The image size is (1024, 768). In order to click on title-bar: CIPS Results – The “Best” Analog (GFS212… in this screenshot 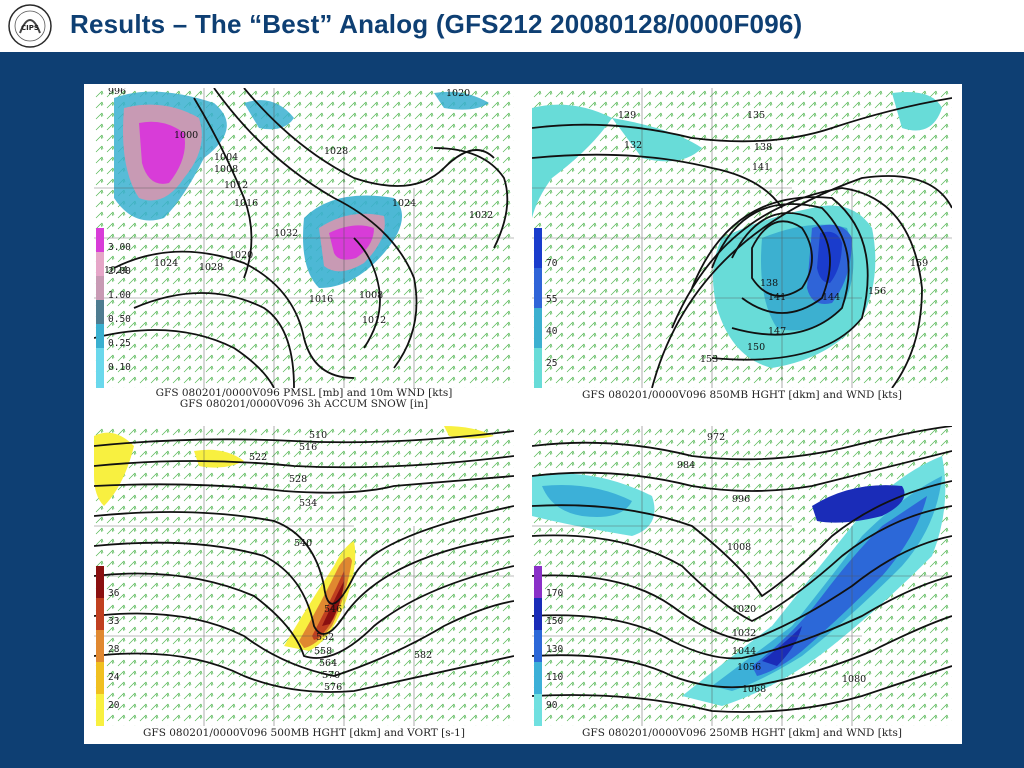, I will do `click(512, 27)`.